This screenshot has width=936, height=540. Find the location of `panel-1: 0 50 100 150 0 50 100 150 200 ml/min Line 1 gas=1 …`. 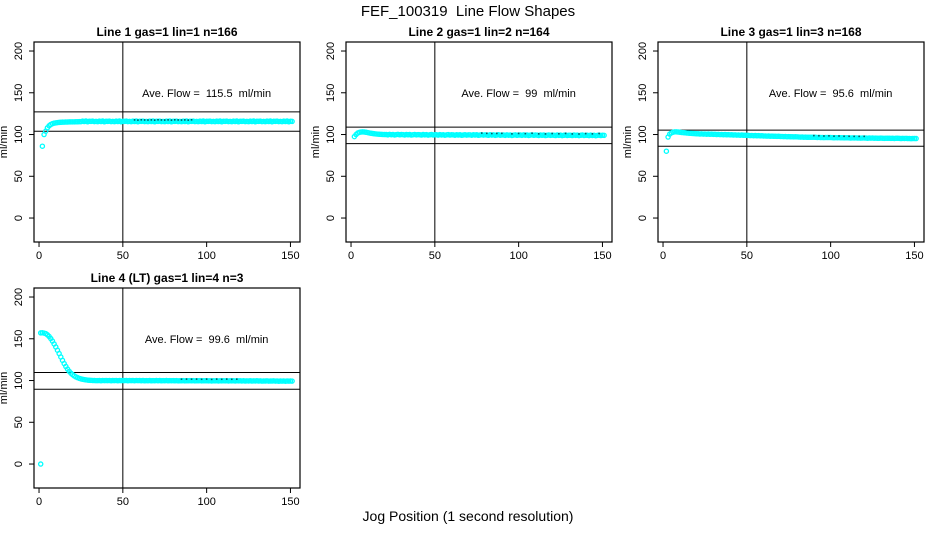

panel-1: 0 50 100 150 0 50 100 150 200 ml/min Line 1 gas=1 … is located at coordinates (150, 143).